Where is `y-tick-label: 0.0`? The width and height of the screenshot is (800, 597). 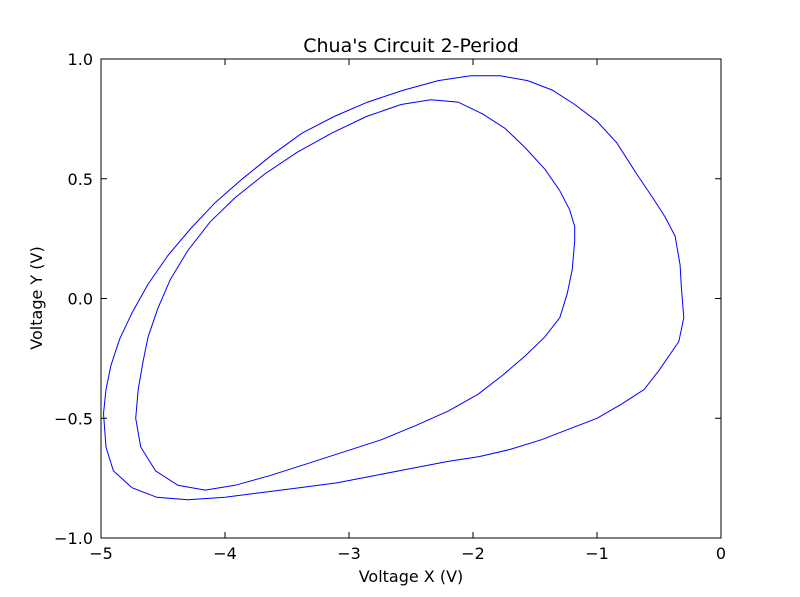
y-tick-label: 0.0 is located at coordinates (80, 299).